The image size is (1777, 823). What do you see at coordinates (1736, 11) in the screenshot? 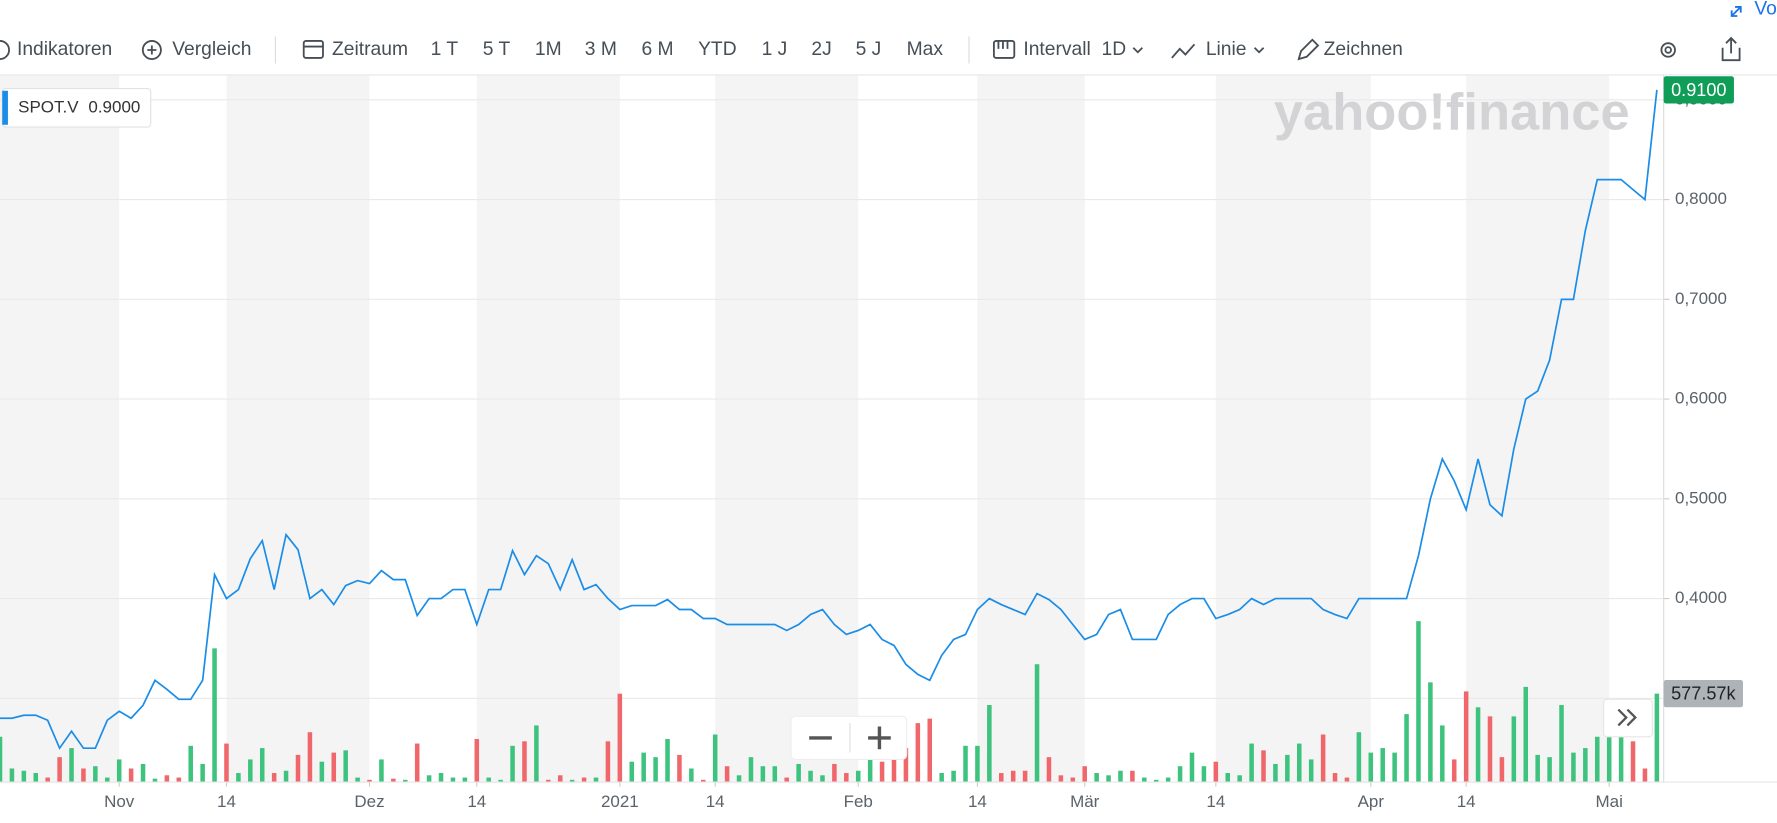
I see `fullscreen-icon` at bounding box center [1736, 11].